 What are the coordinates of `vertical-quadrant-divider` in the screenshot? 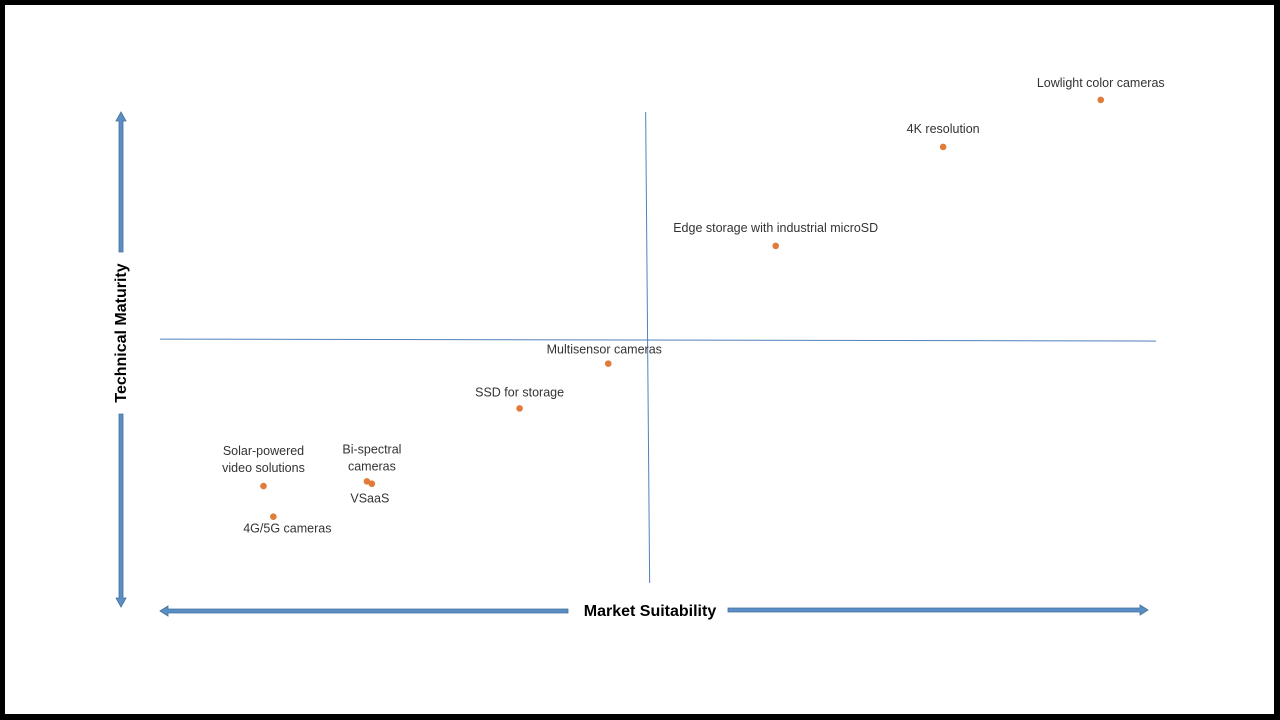 It's located at (648, 347).